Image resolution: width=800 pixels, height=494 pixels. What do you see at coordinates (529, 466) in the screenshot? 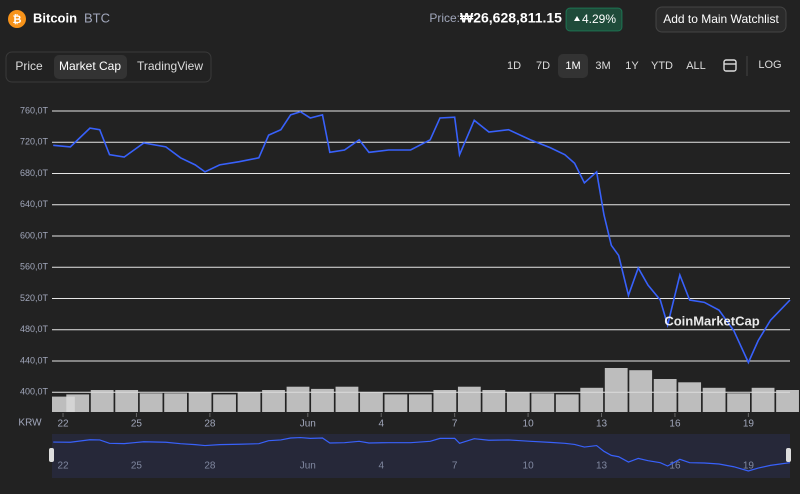
I see `navigator-tick-label: 10` at bounding box center [529, 466].